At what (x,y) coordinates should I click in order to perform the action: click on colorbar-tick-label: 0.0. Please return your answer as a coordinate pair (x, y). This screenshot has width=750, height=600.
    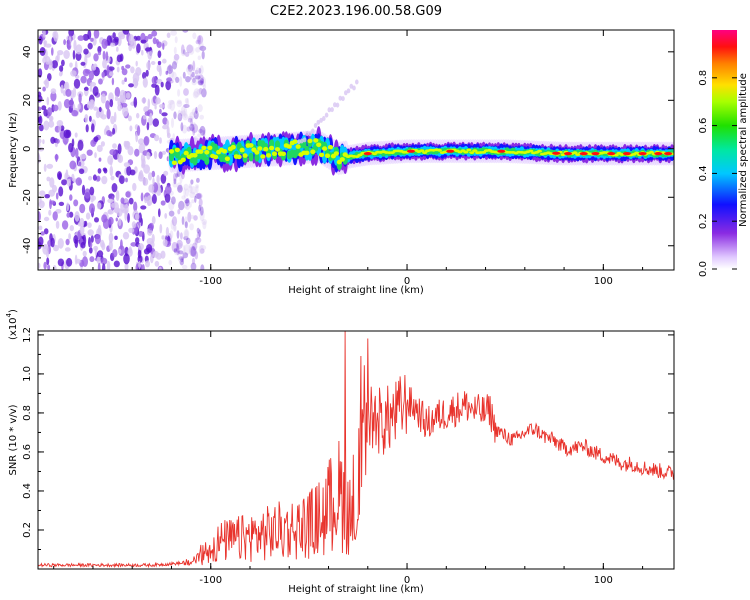
    Looking at the image, I should click on (703, 269).